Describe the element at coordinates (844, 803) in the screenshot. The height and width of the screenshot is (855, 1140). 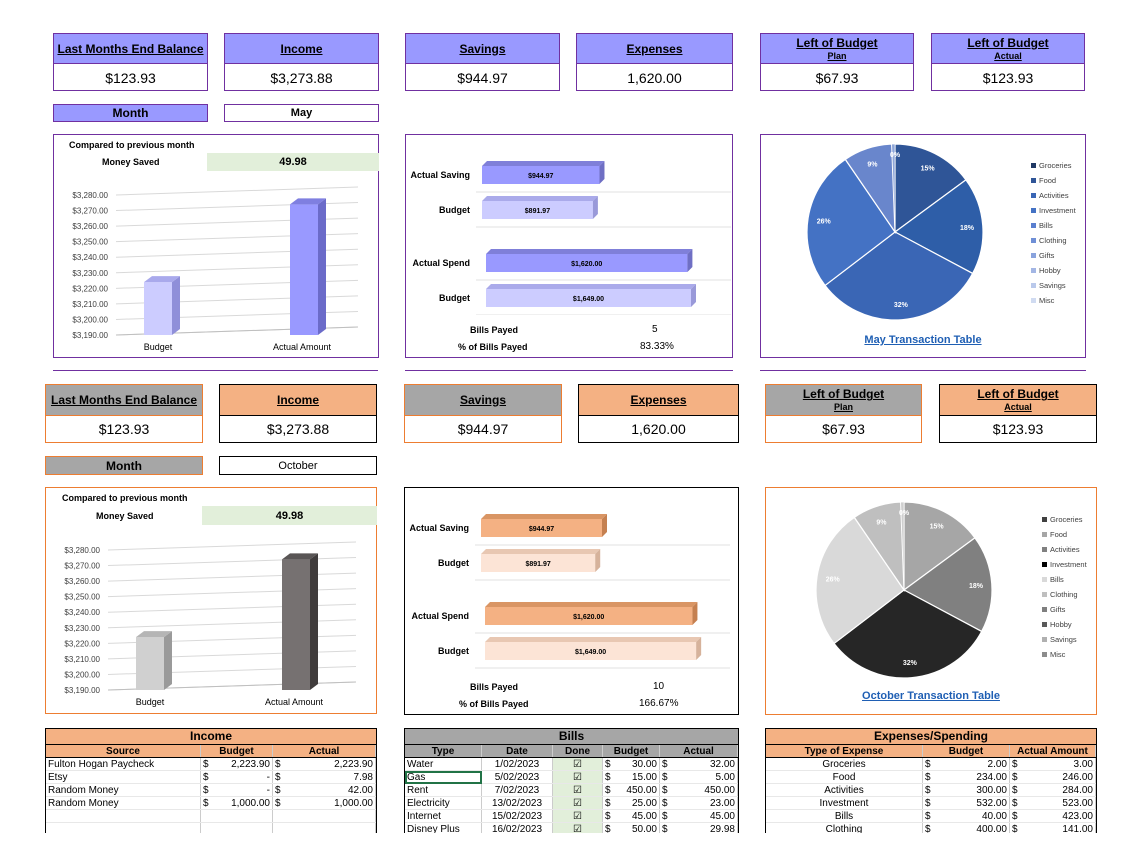
I see `expenses-cell: Investment` at that location.